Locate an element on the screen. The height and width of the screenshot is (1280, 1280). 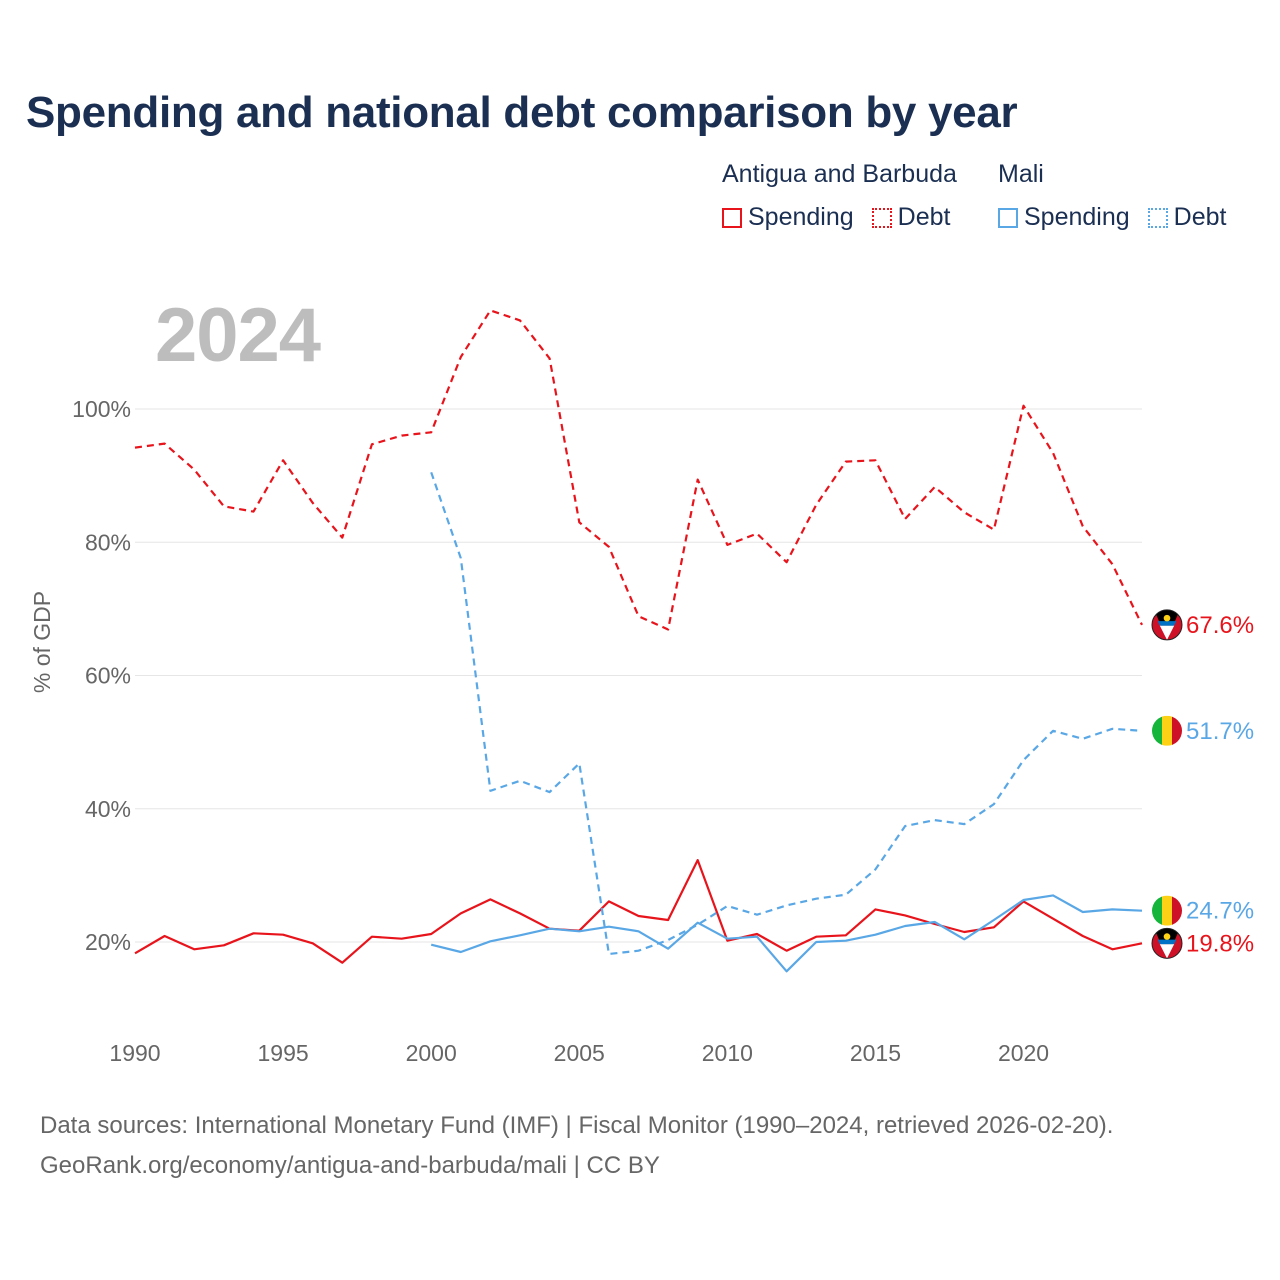
y-tick-label: 20% is located at coordinates (108, 942).